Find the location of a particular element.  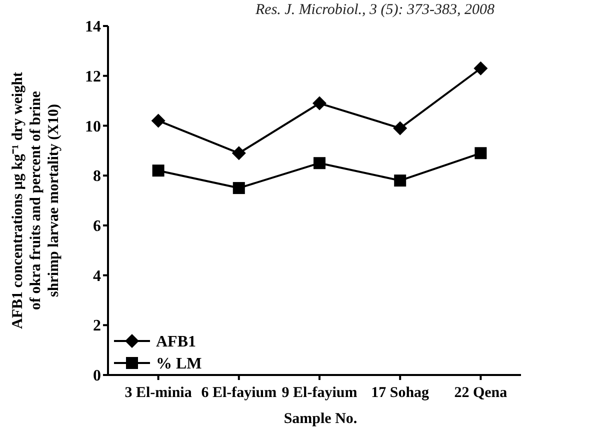

y-tick-label: 6 is located at coordinates (97, 227).